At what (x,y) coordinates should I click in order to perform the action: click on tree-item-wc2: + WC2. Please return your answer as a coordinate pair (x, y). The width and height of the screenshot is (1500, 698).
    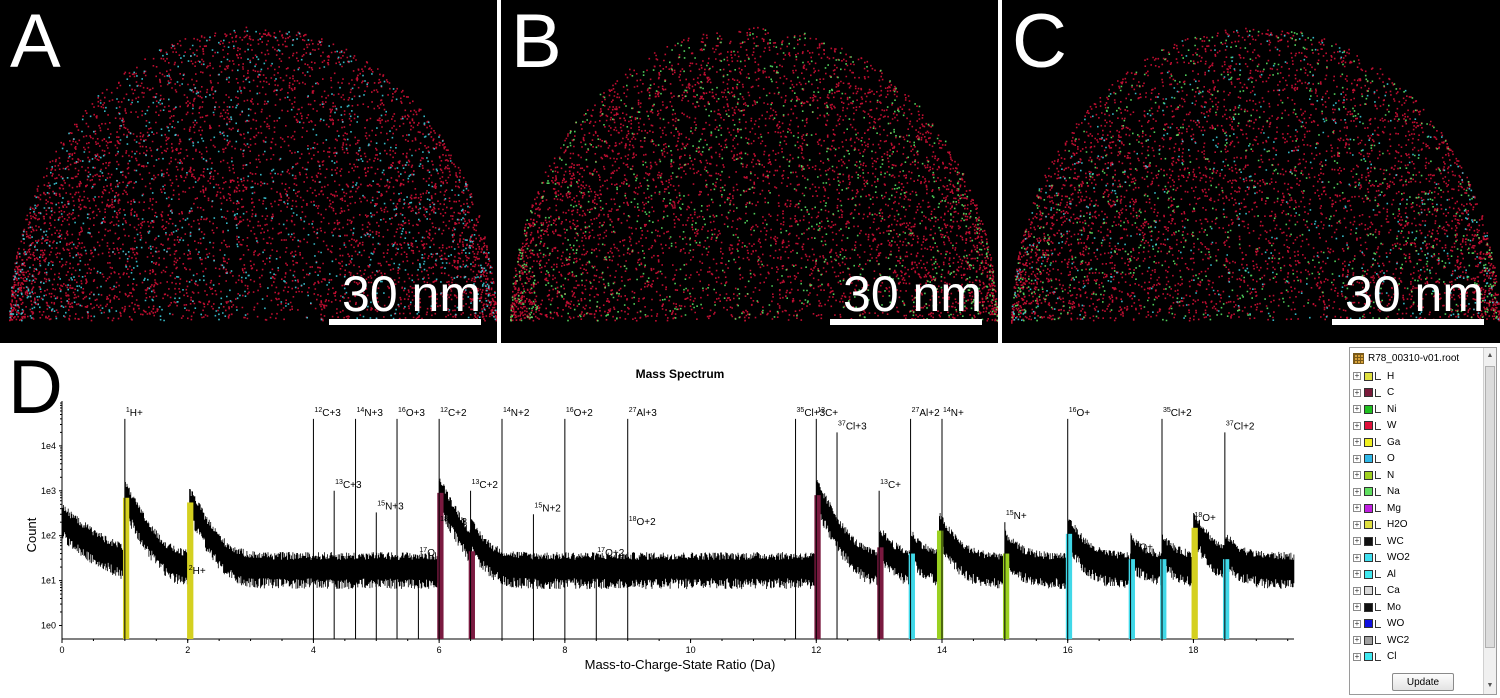
    Looking at the image, I should click on (1381, 640).